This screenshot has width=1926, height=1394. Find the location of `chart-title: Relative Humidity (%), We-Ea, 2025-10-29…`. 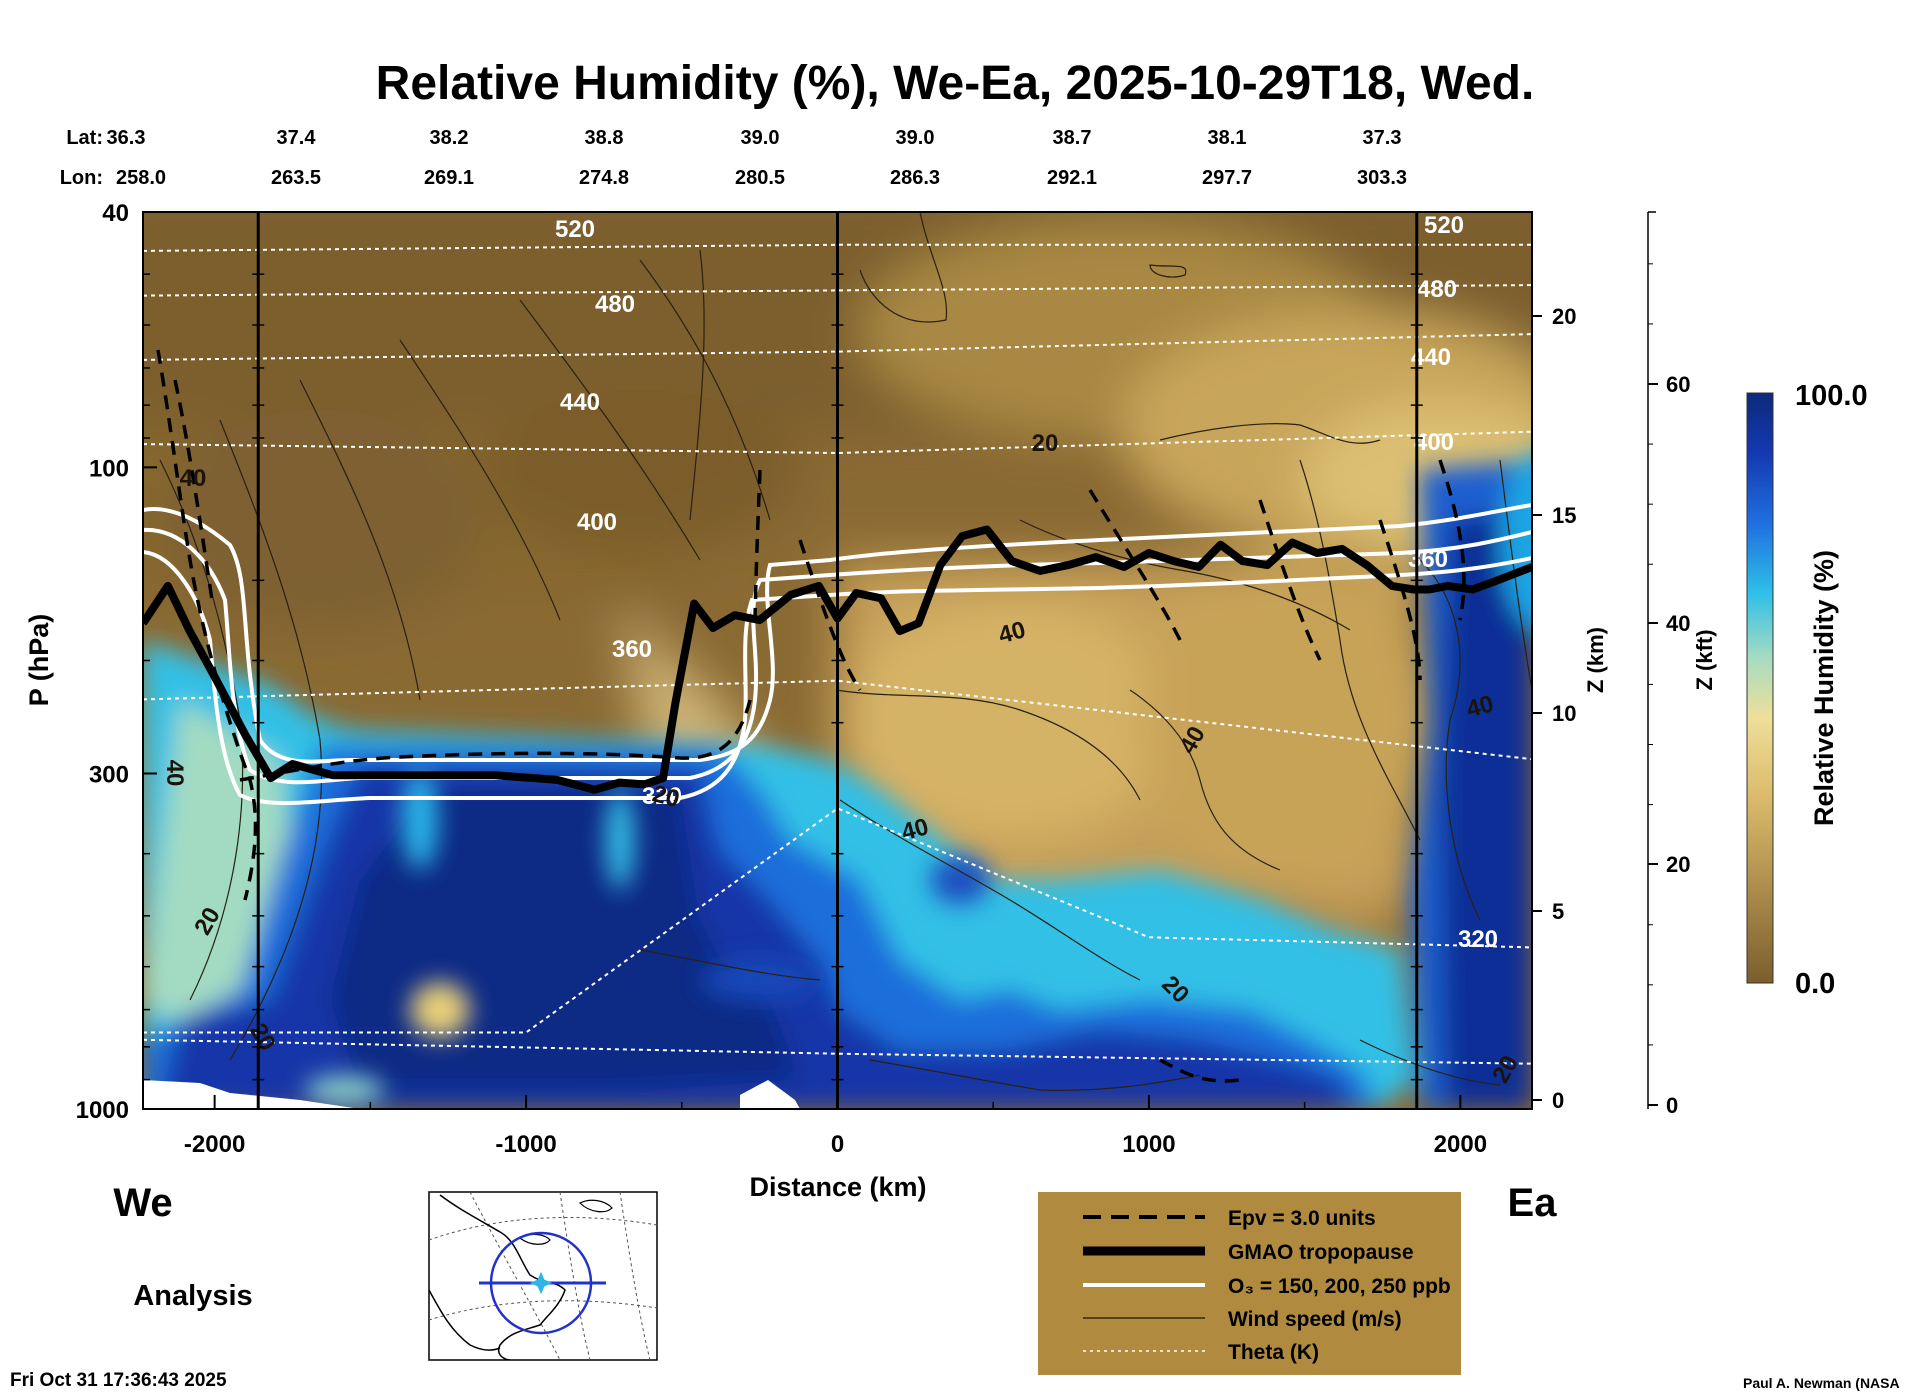

chart-title: Relative Humidity (%), We-Ea, 2025-10-29… is located at coordinates (955, 83).